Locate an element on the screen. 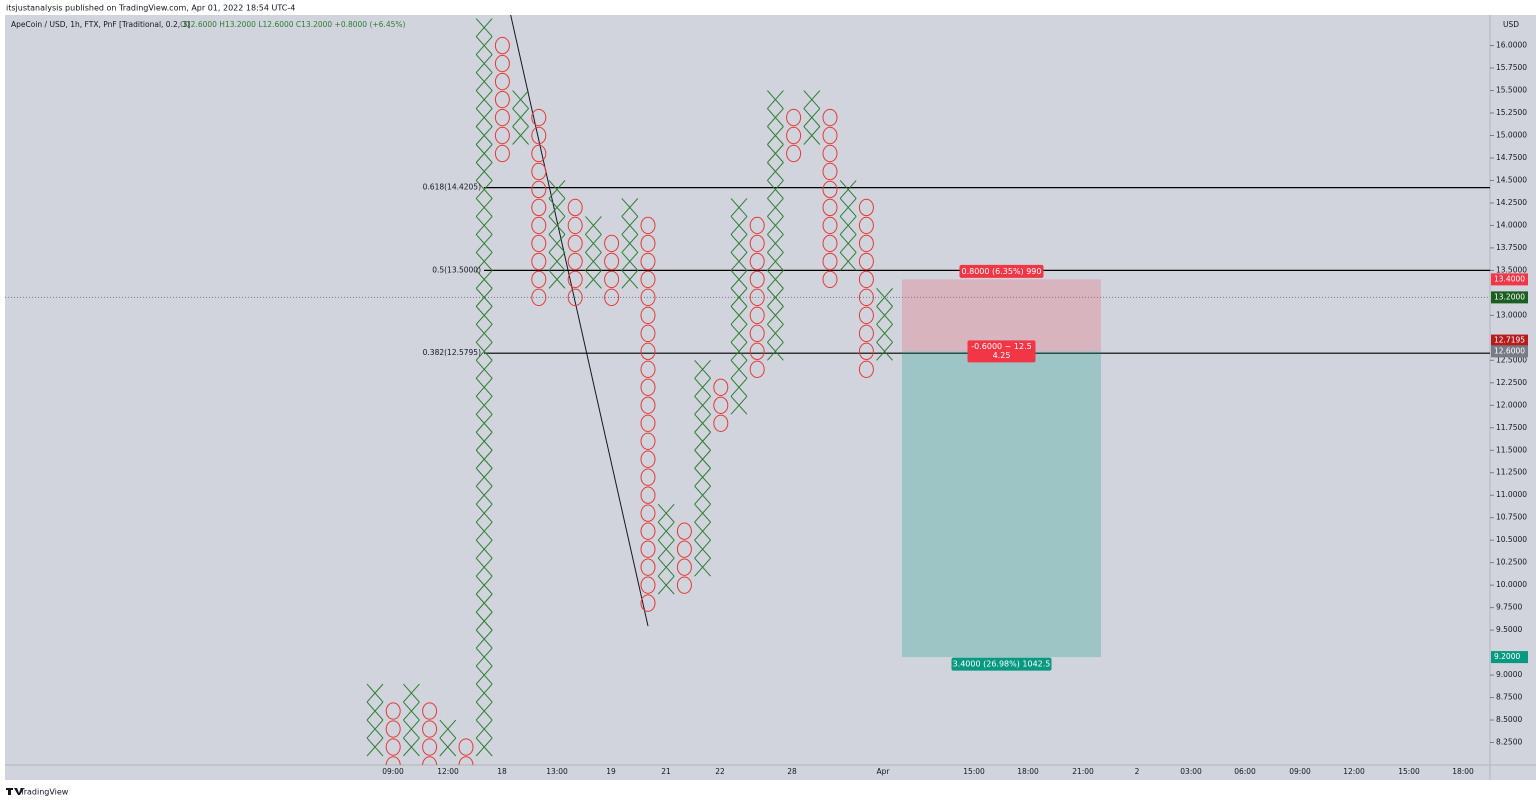 The image size is (1536, 803). y-tick-label: 10.5000 is located at coordinates (1511, 539).